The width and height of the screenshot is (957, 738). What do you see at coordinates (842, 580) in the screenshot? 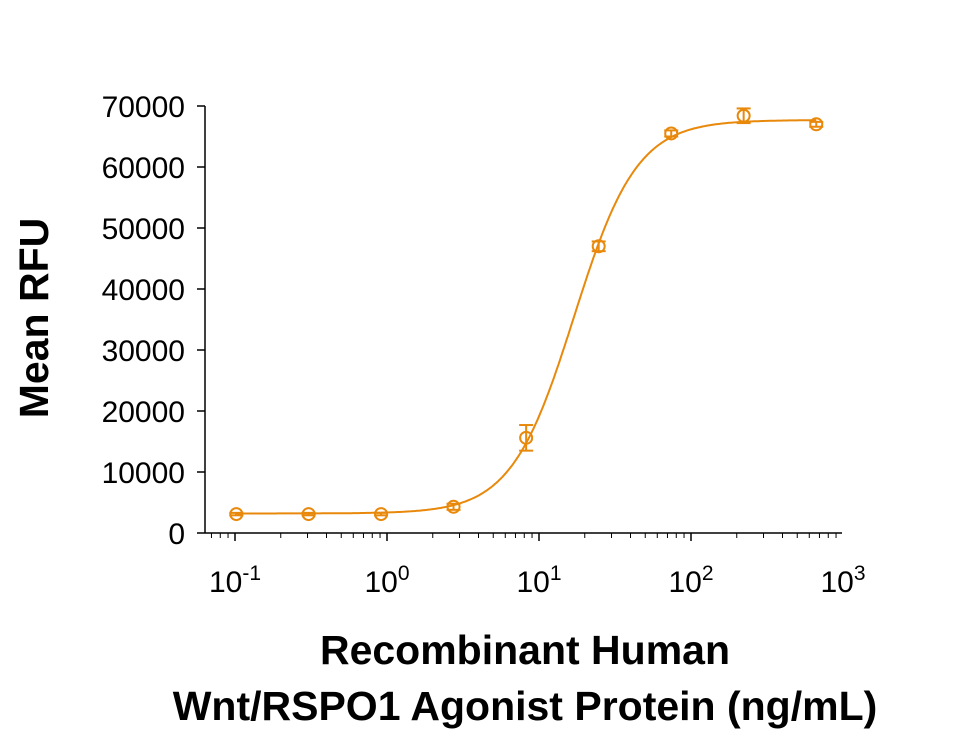
I see `x-tick-label: 10³` at bounding box center [842, 580].